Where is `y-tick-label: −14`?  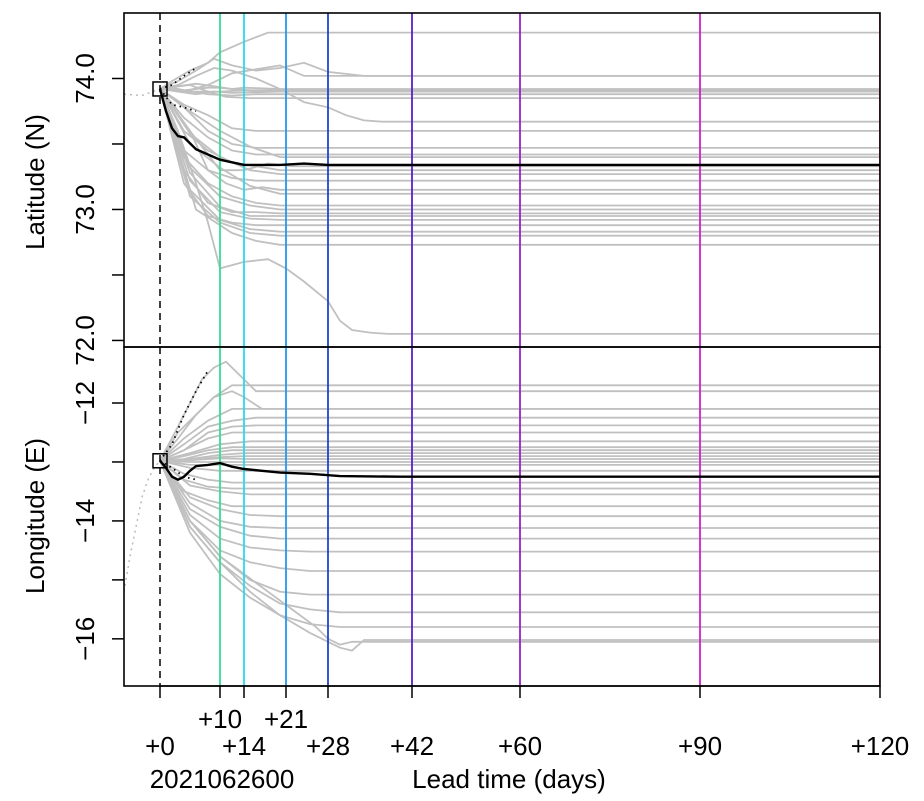
y-tick-label: −14 is located at coordinates (85, 521).